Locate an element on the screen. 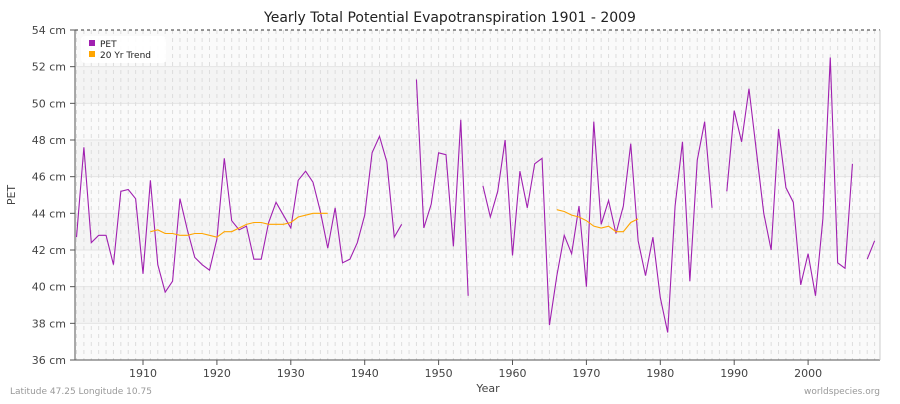  x-tick-label: 1990 is located at coordinates (734, 373).